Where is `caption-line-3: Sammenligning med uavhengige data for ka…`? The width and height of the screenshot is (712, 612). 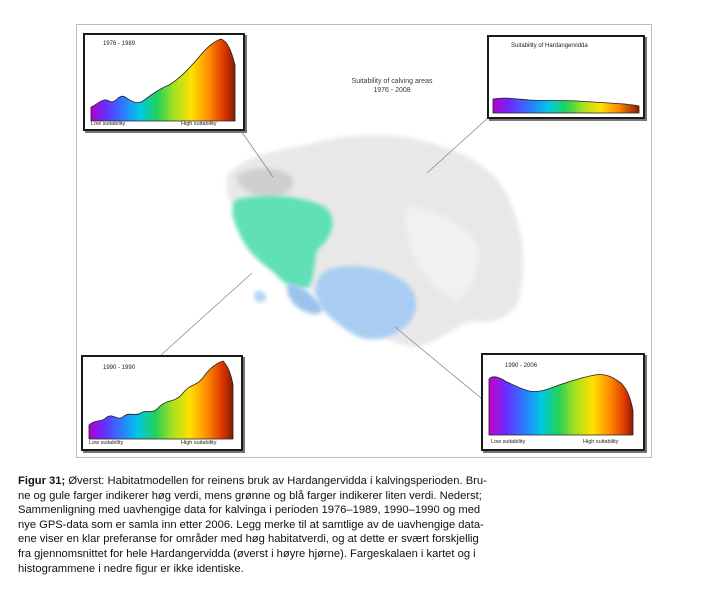
caption-line-3: Sammenligning med uavhengige data for ka… is located at coordinates (249, 510).